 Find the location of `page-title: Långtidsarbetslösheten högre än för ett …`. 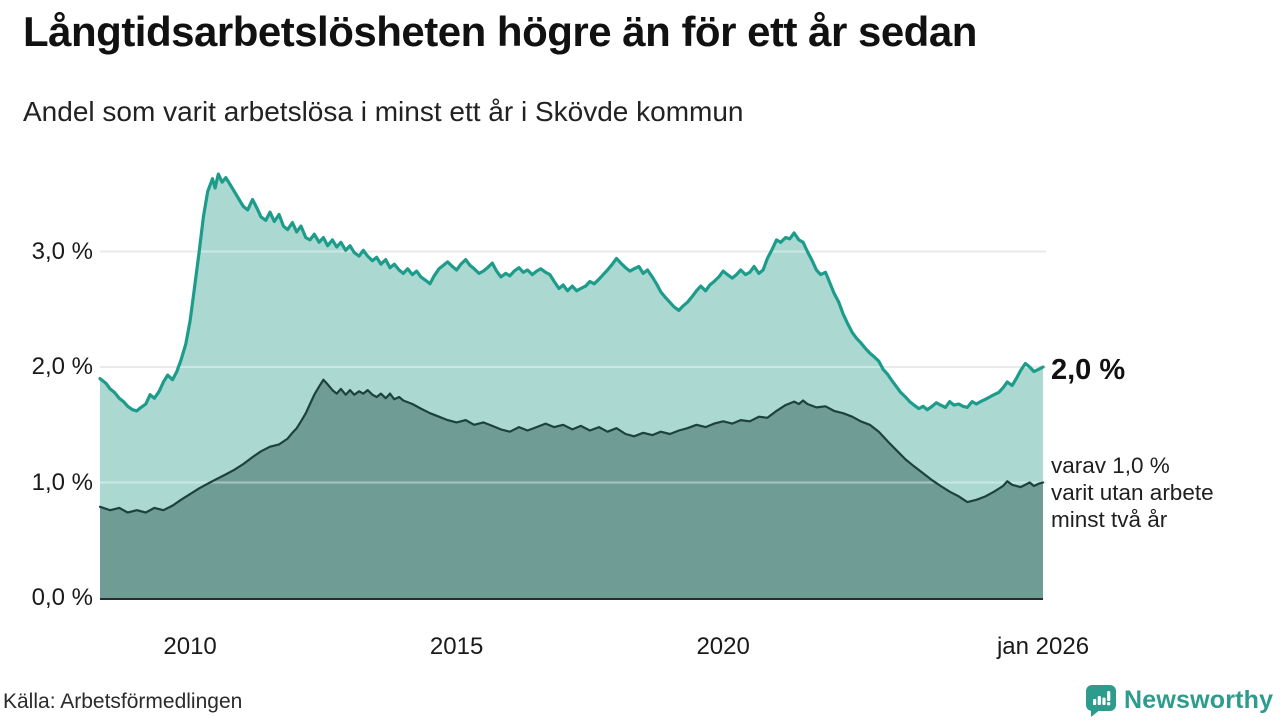

page-title: Långtidsarbetslösheten högre än för ett … is located at coordinates (500, 31).